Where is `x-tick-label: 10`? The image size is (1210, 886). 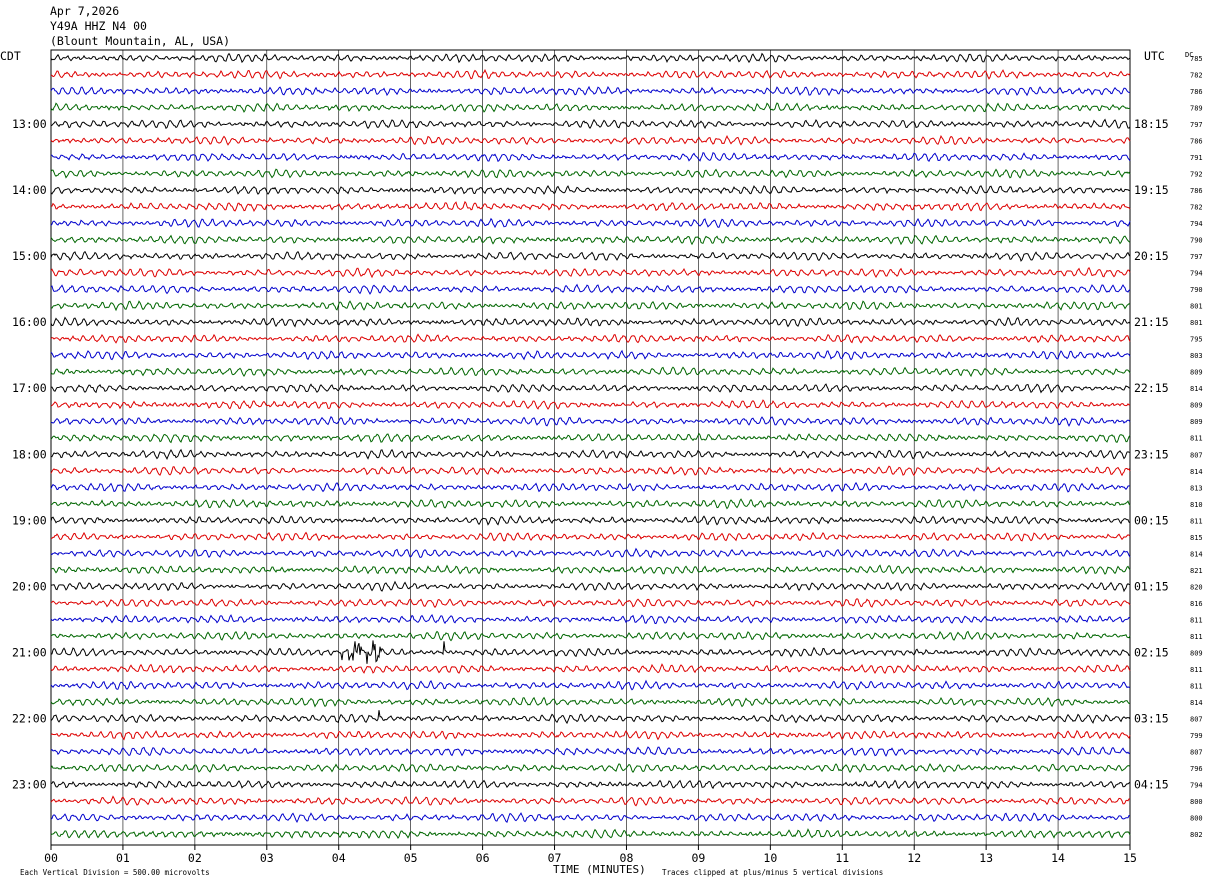
x-tick-label: 10 is located at coordinates (770, 858).